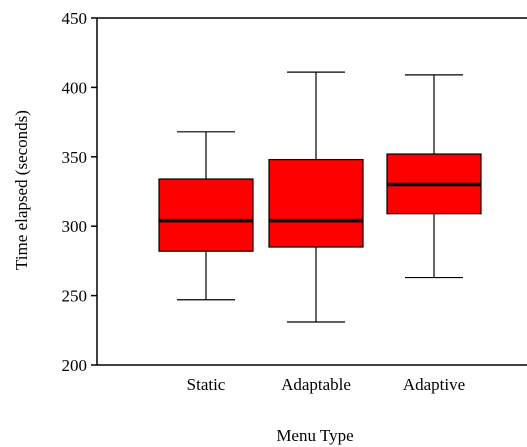 This screenshot has width=527, height=447. What do you see at coordinates (75, 296) in the screenshot?
I see `y-tick-label: 250` at bounding box center [75, 296].